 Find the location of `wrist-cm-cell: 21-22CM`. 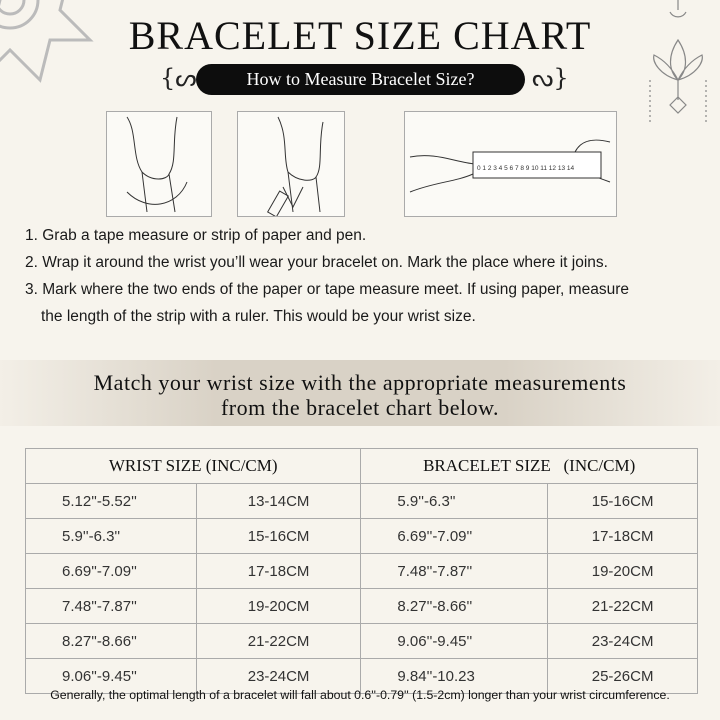

wrist-cm-cell: 21-22CM is located at coordinates (278, 641).